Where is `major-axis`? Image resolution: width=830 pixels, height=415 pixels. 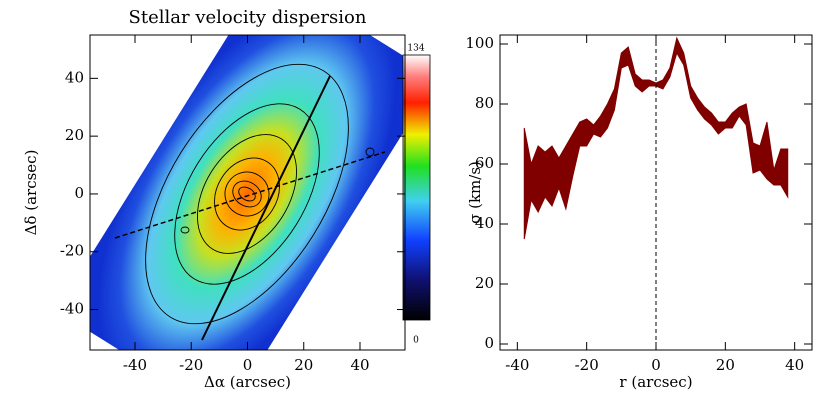 major-axis is located at coordinates (266, 208).